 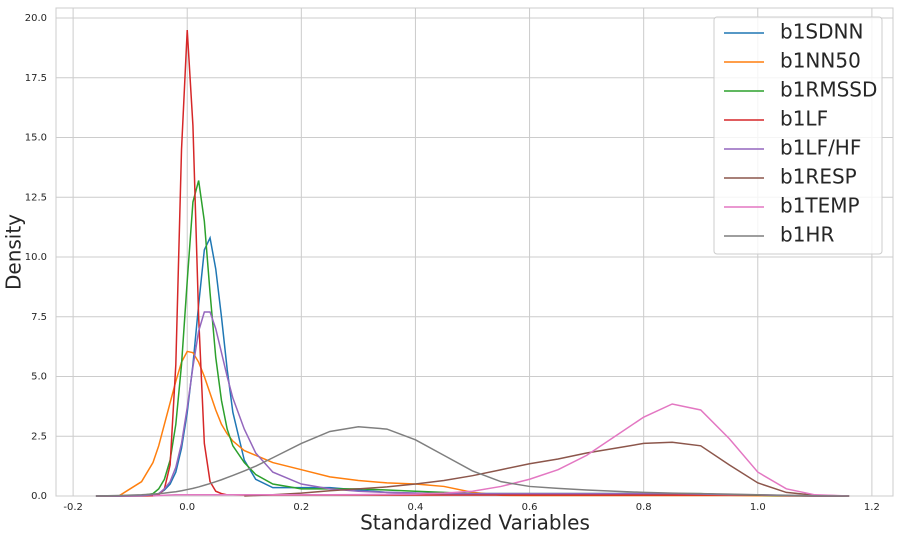 I want to click on y-tick-label: 15.0, so click(x=36, y=138).